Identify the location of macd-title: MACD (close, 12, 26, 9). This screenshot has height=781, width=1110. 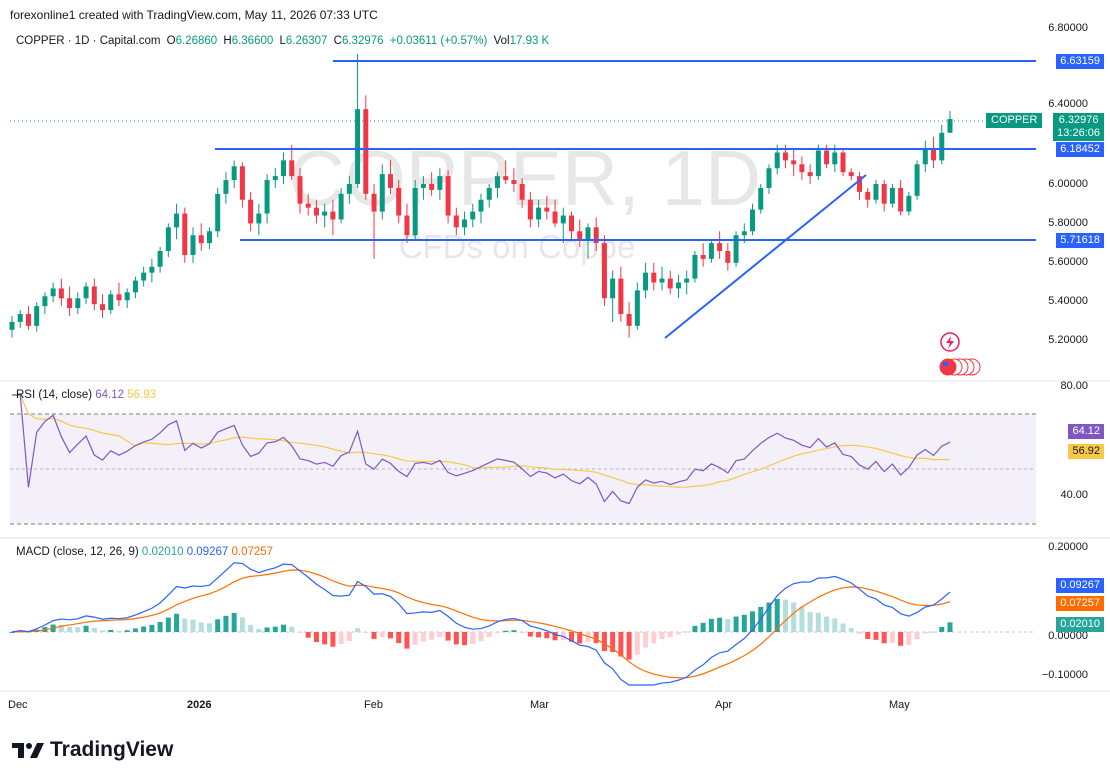
(77, 552).